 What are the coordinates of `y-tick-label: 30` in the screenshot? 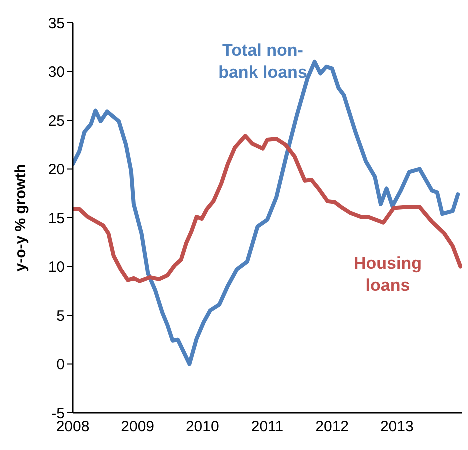 It's located at (56, 73).